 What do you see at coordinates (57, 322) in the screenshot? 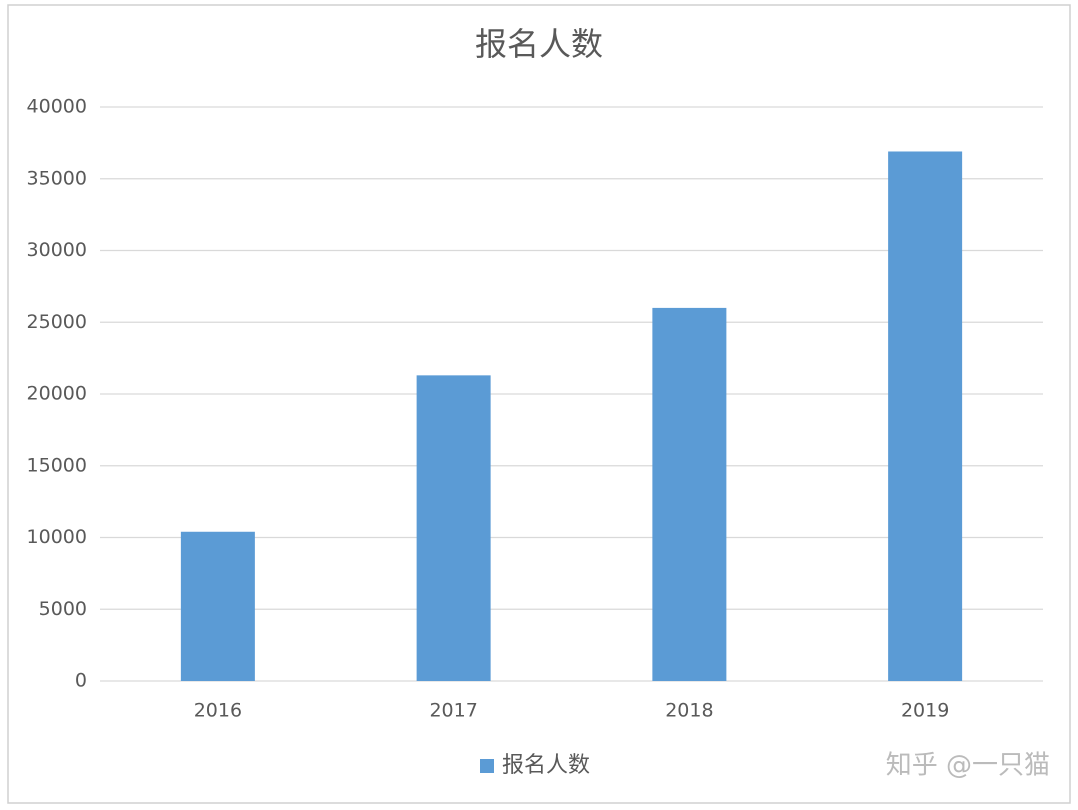
I see `y-tick-label: 25000` at bounding box center [57, 322].